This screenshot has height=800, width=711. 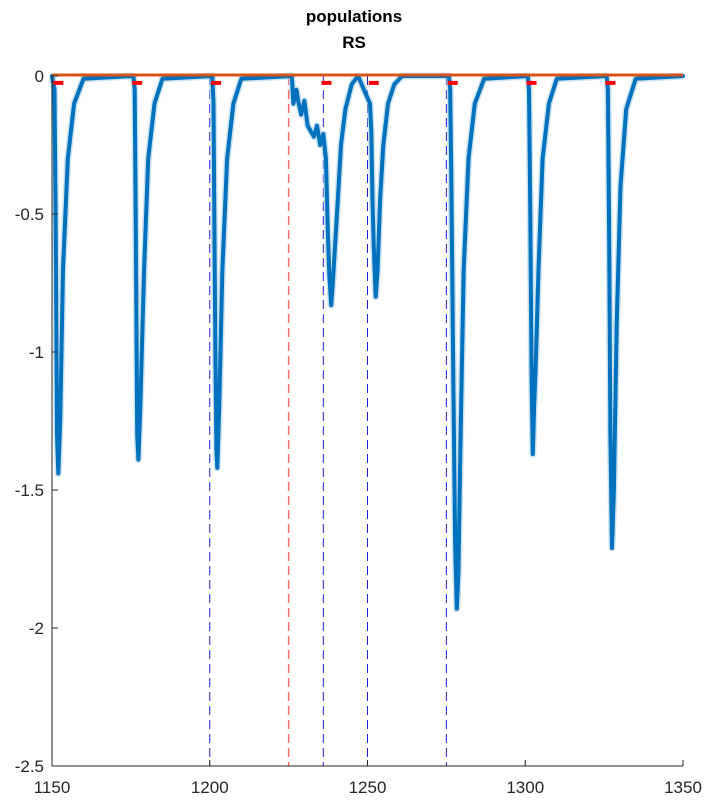 I want to click on chart-title: populations, so click(x=354, y=16).